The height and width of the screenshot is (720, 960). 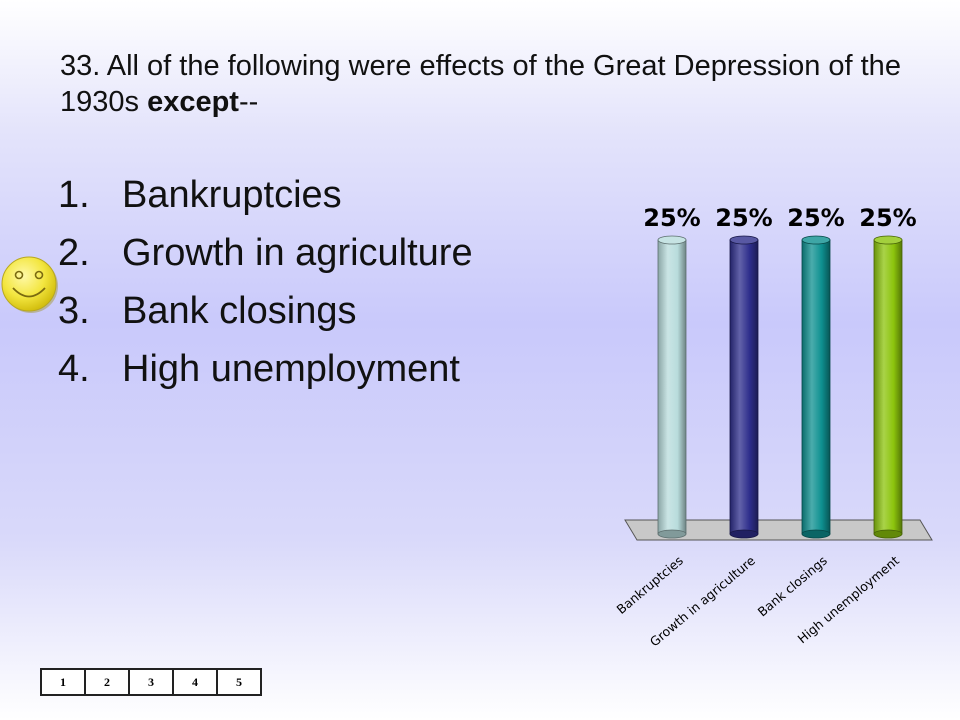 I want to click on category-label-3: Bank closings, so click(x=792, y=586).